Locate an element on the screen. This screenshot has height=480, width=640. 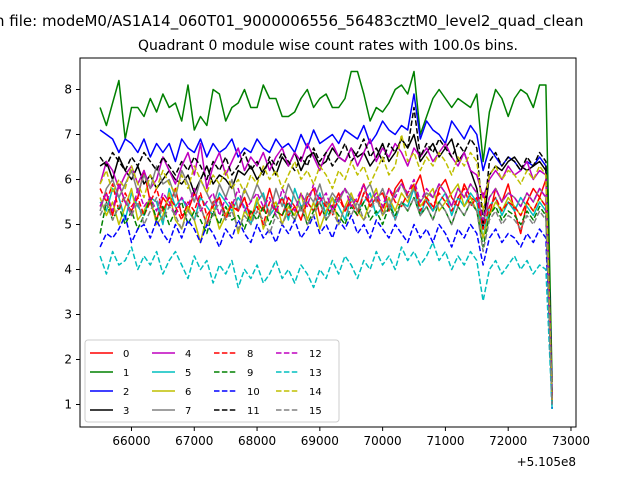
x-tick-label: 70000 is located at coordinates (383, 441).